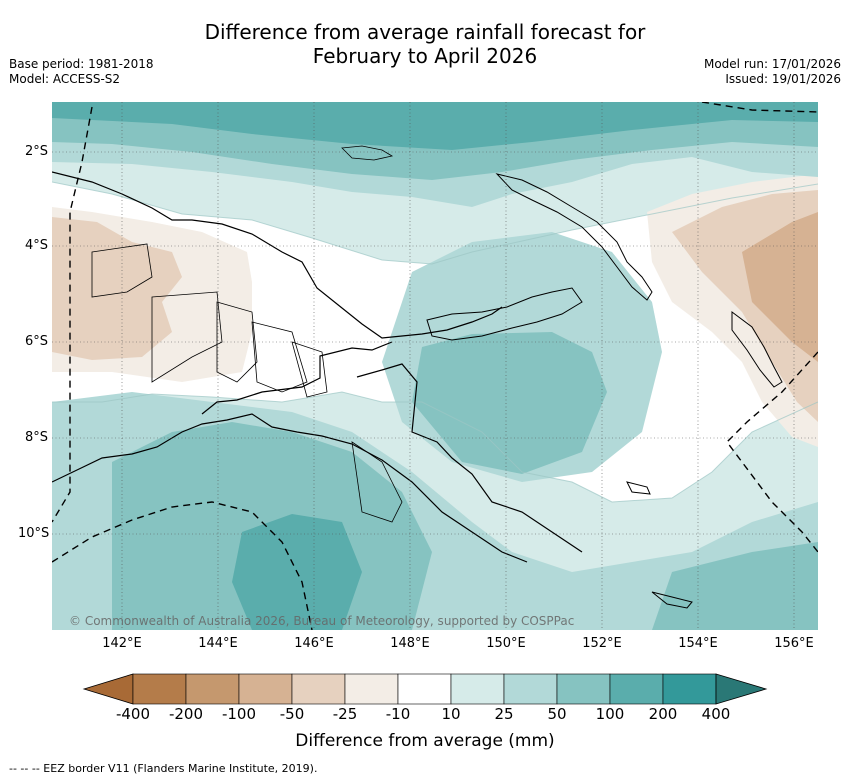 Image resolution: width=850 pixels, height=781 pixels. I want to click on issued-date: Issued: 19/01/2026, so click(783, 79).